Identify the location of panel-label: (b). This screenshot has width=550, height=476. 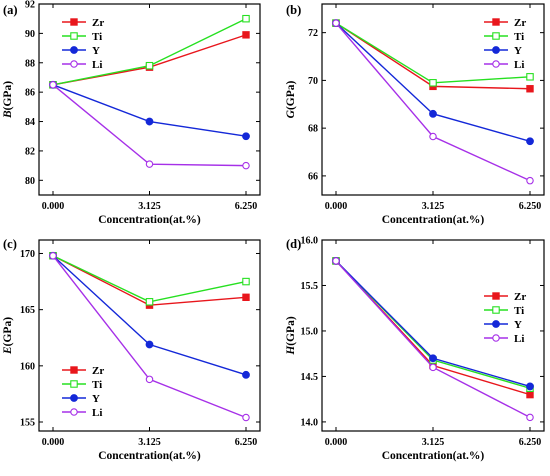
(293, 10).